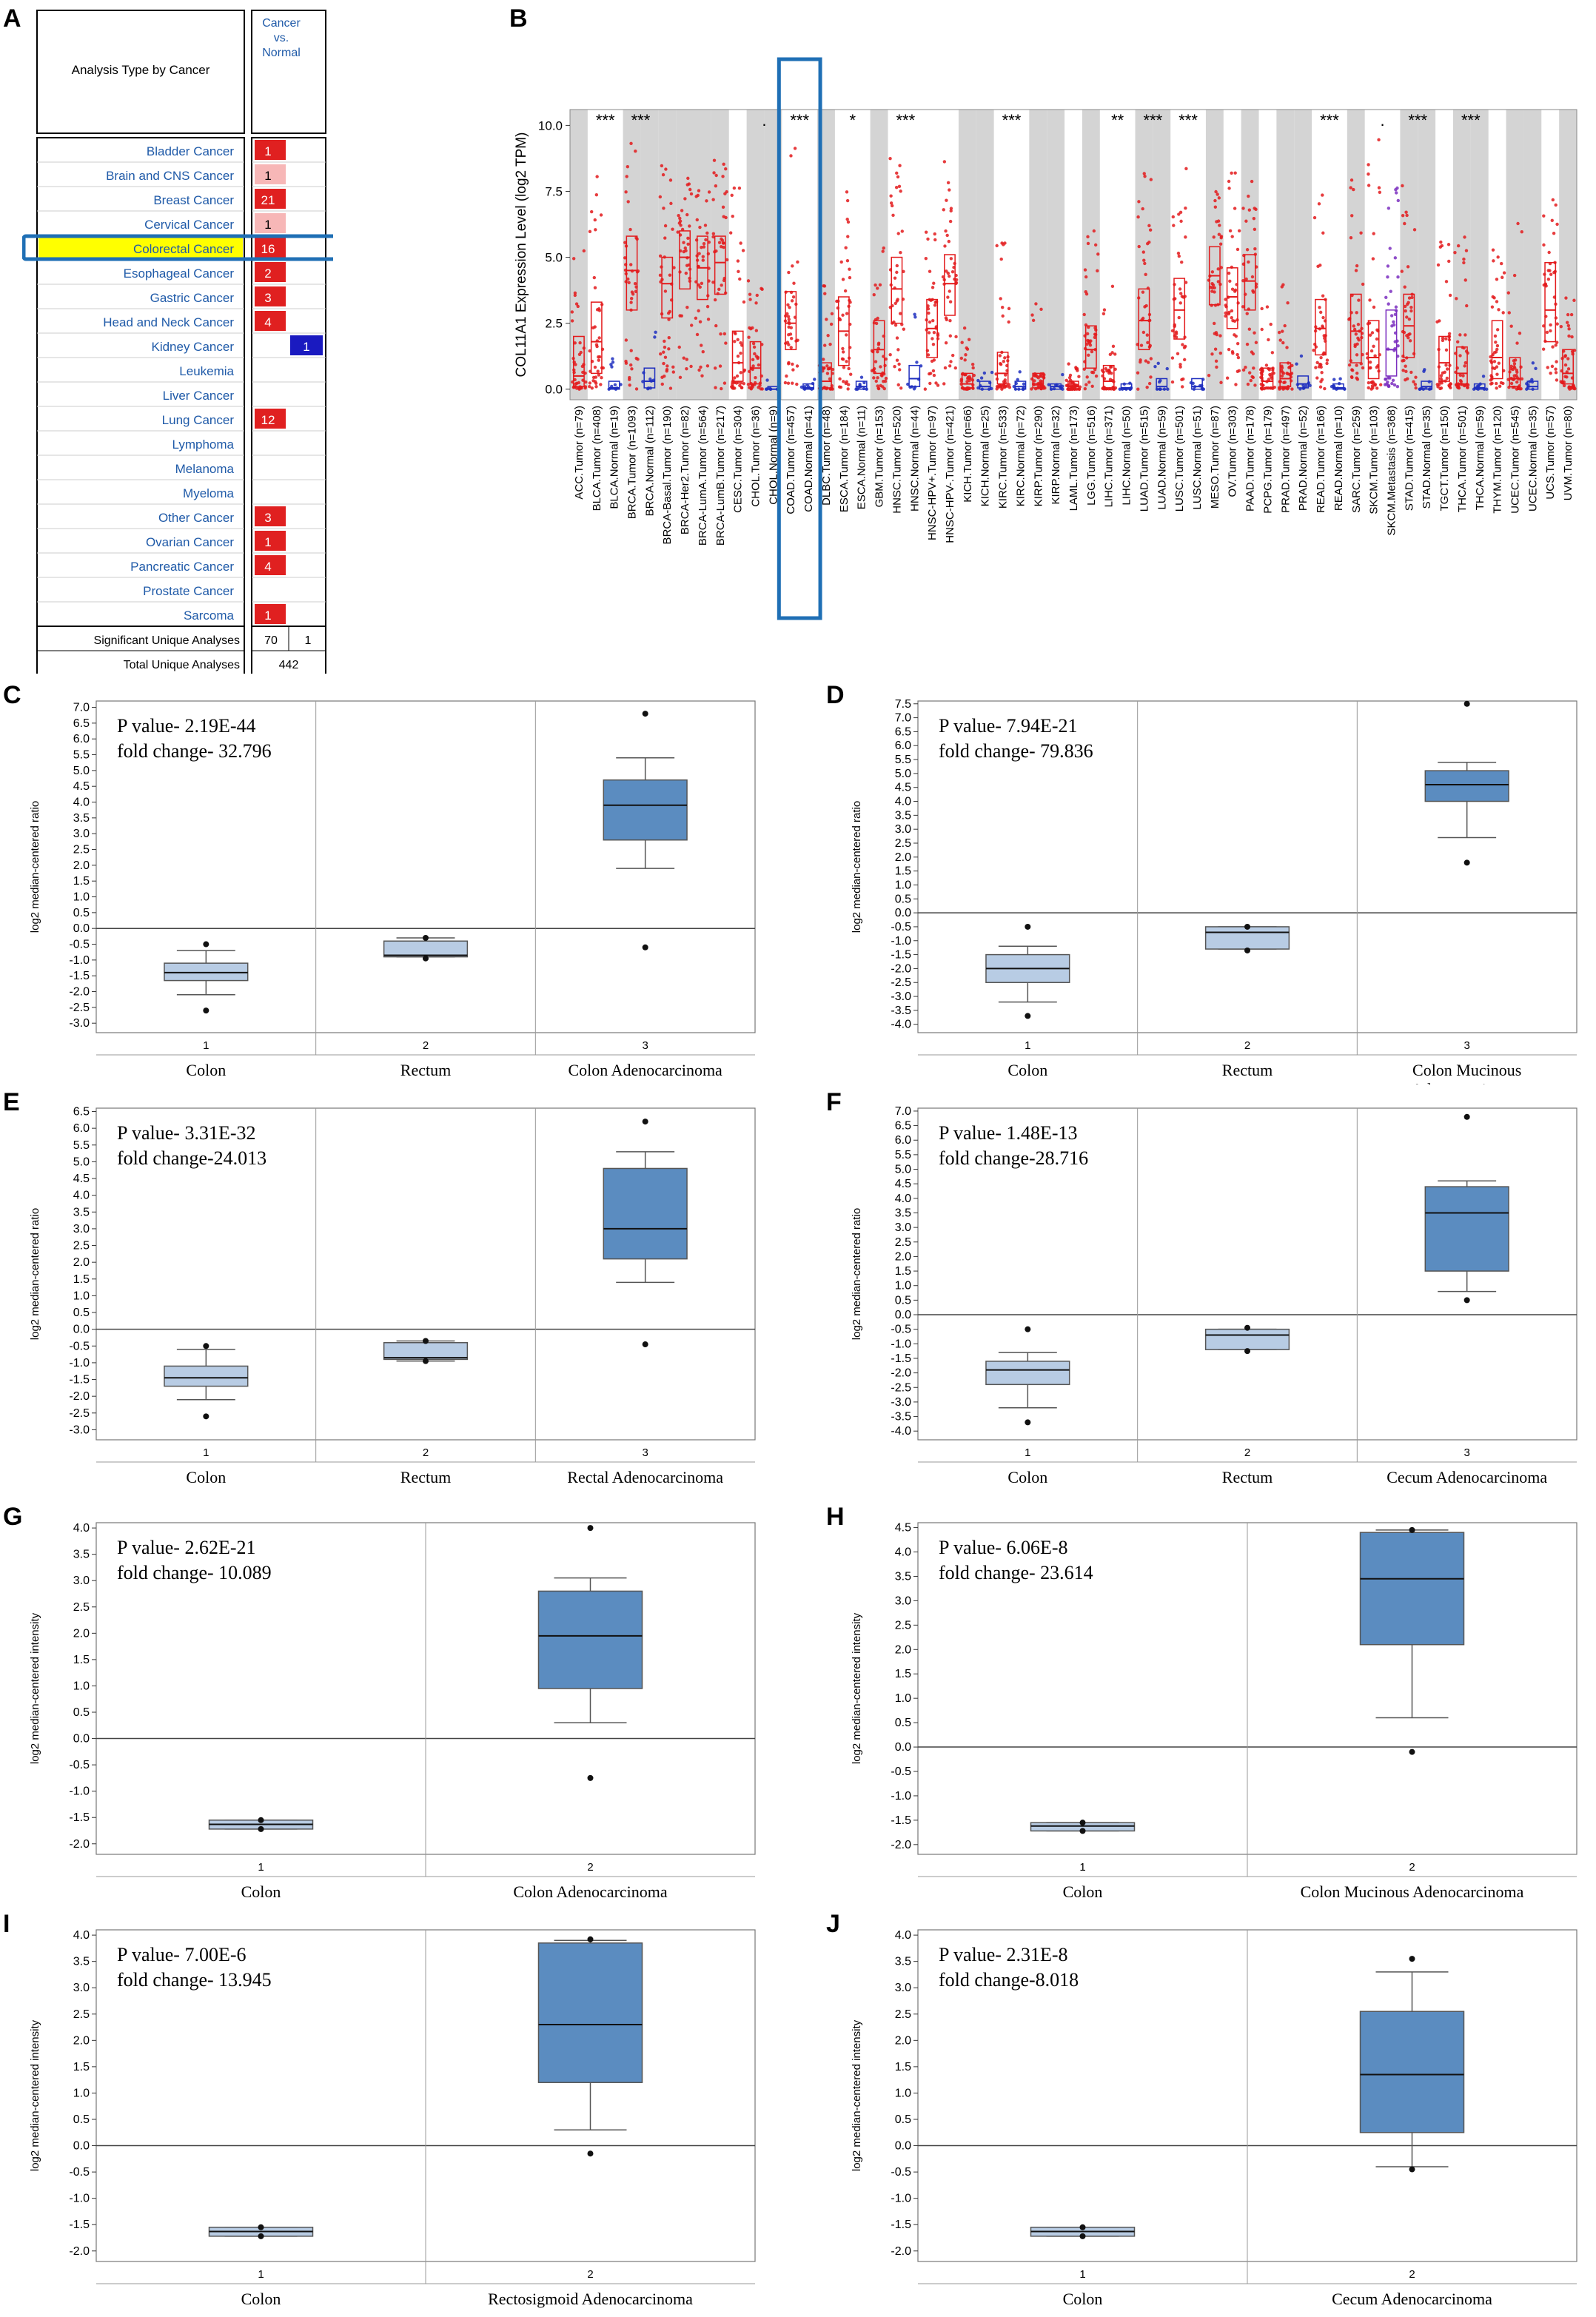  I want to click on iqr-box, so click(426, 949).